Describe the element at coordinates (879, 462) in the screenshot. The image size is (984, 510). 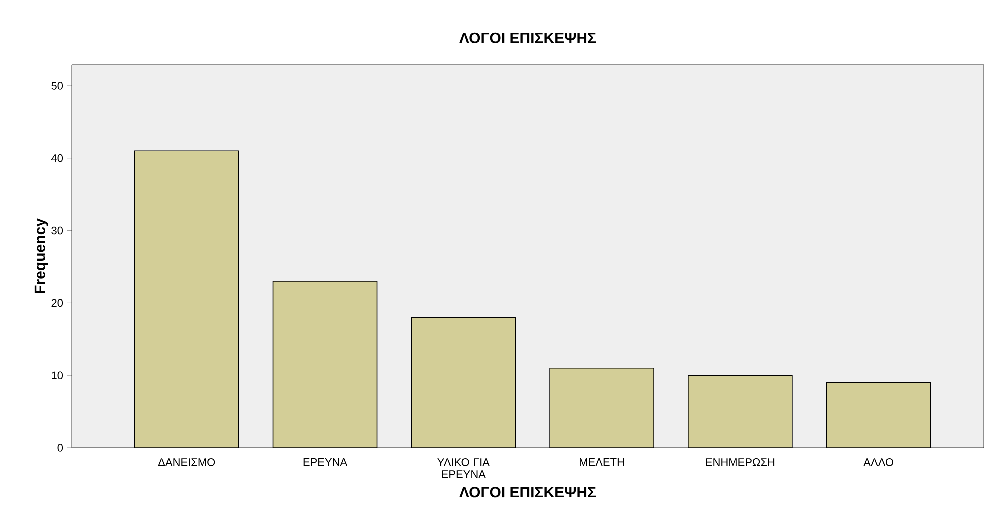
I see `x-tick-label: ΑΛΛΟ` at that location.